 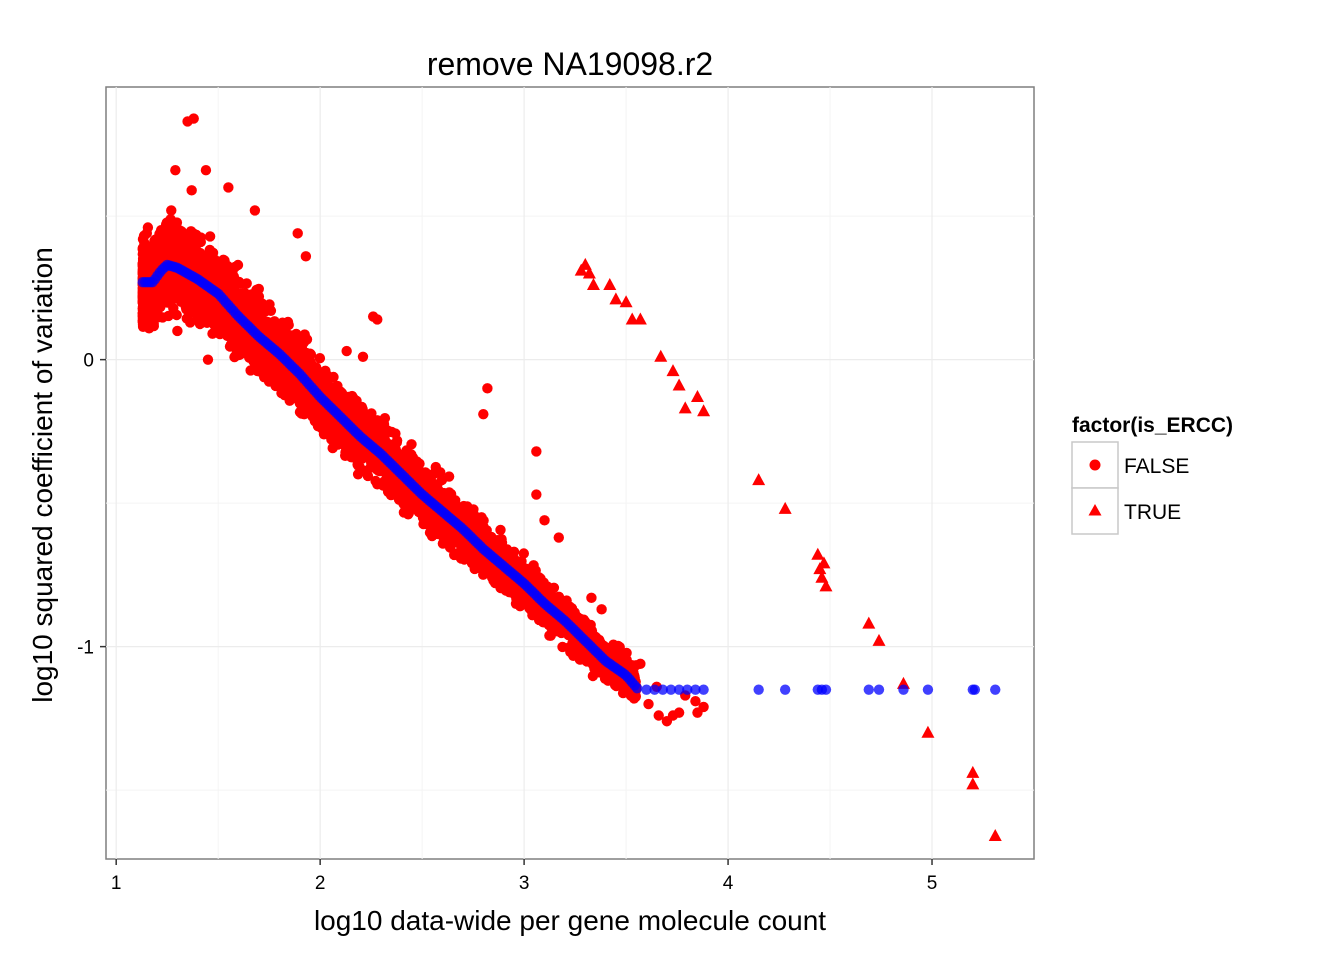 What do you see at coordinates (570, 64) in the screenshot?
I see `chart-title: remove NA19098.r2` at bounding box center [570, 64].